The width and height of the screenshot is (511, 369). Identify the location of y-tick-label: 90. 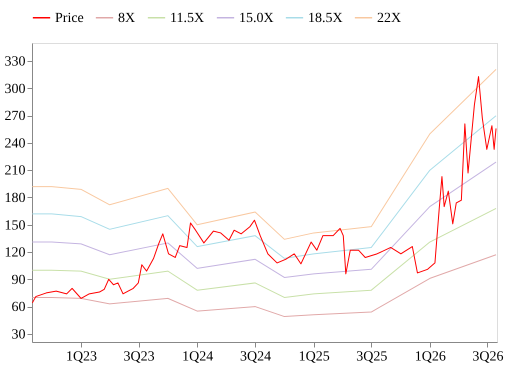
(19, 280).